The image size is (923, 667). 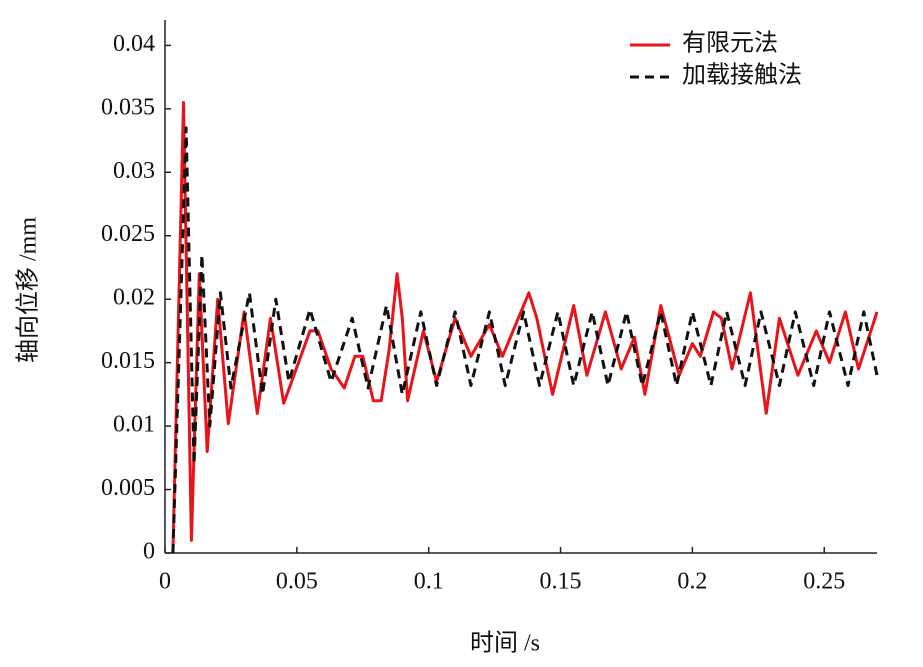 What do you see at coordinates (824, 582) in the screenshot?
I see `x-tick-label: 0.25` at bounding box center [824, 582].